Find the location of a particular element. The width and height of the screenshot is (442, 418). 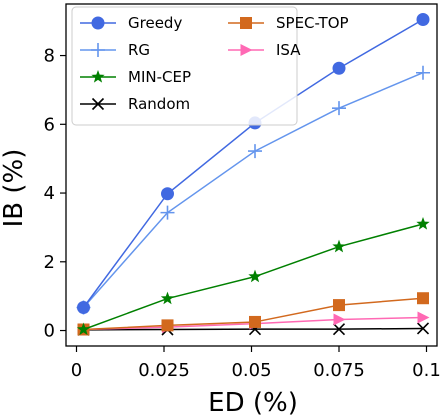

x-tick-label: 0.075 is located at coordinates (339, 370).